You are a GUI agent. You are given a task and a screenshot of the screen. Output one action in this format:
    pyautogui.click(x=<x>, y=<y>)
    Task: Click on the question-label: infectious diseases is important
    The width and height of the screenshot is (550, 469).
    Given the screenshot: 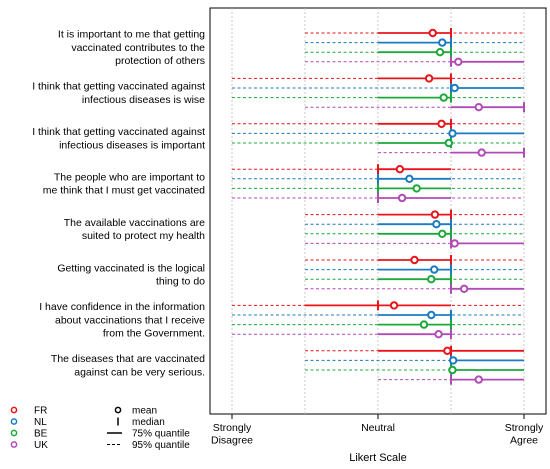 What is the action you would take?
    pyautogui.click(x=132, y=145)
    